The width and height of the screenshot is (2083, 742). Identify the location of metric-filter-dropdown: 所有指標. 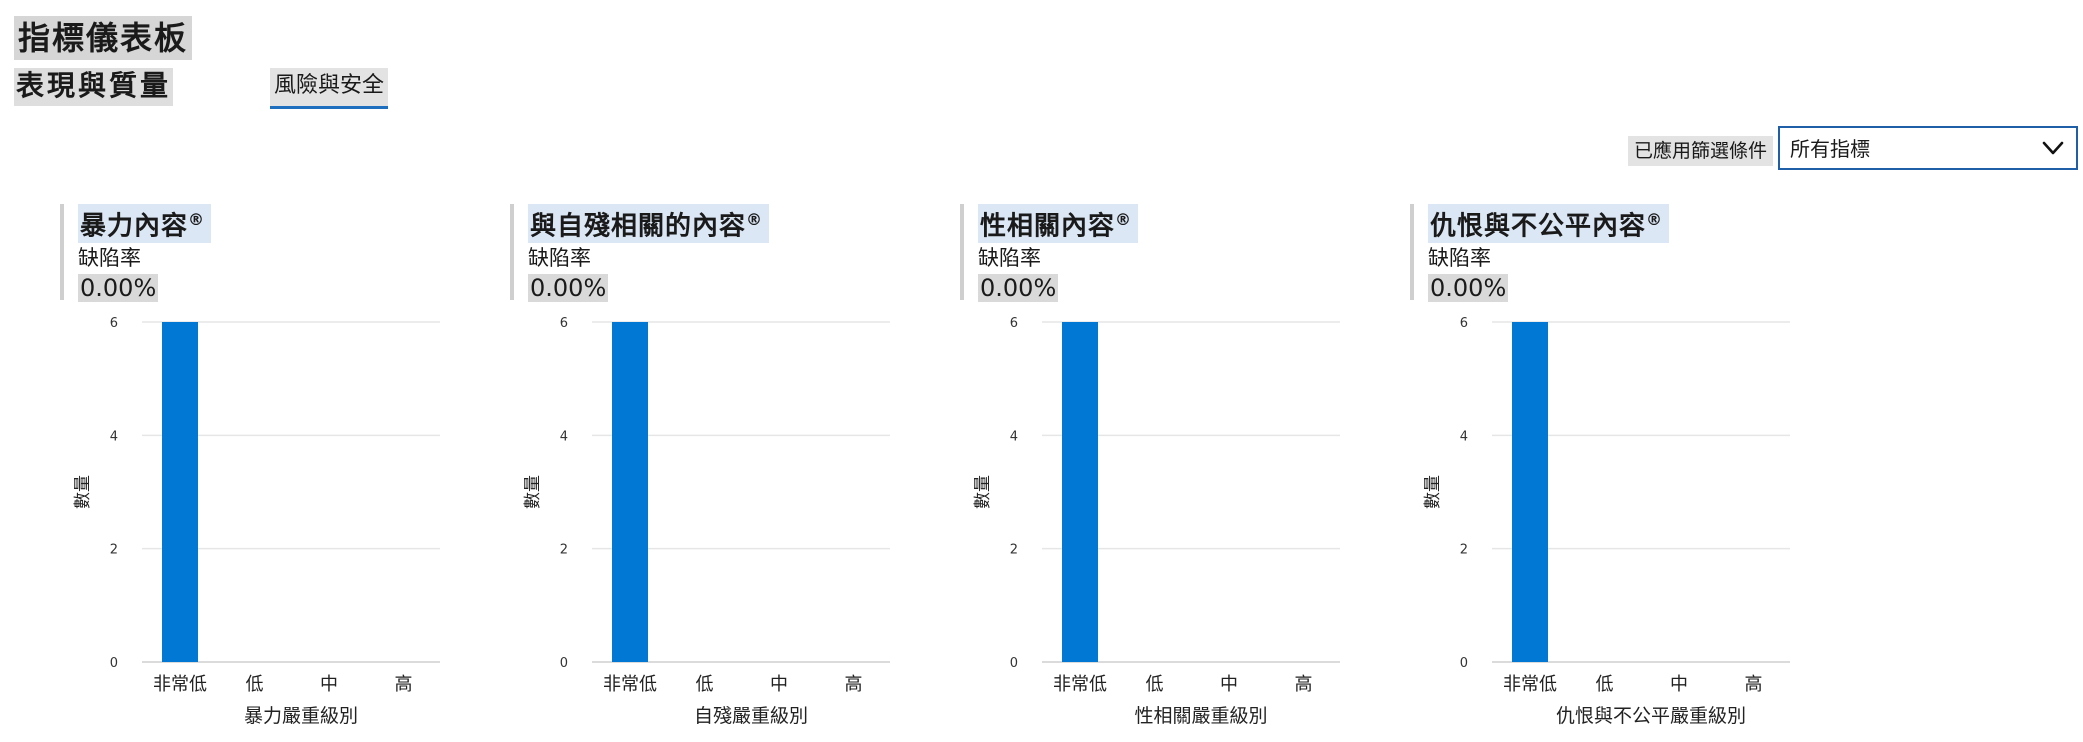
(1928, 148).